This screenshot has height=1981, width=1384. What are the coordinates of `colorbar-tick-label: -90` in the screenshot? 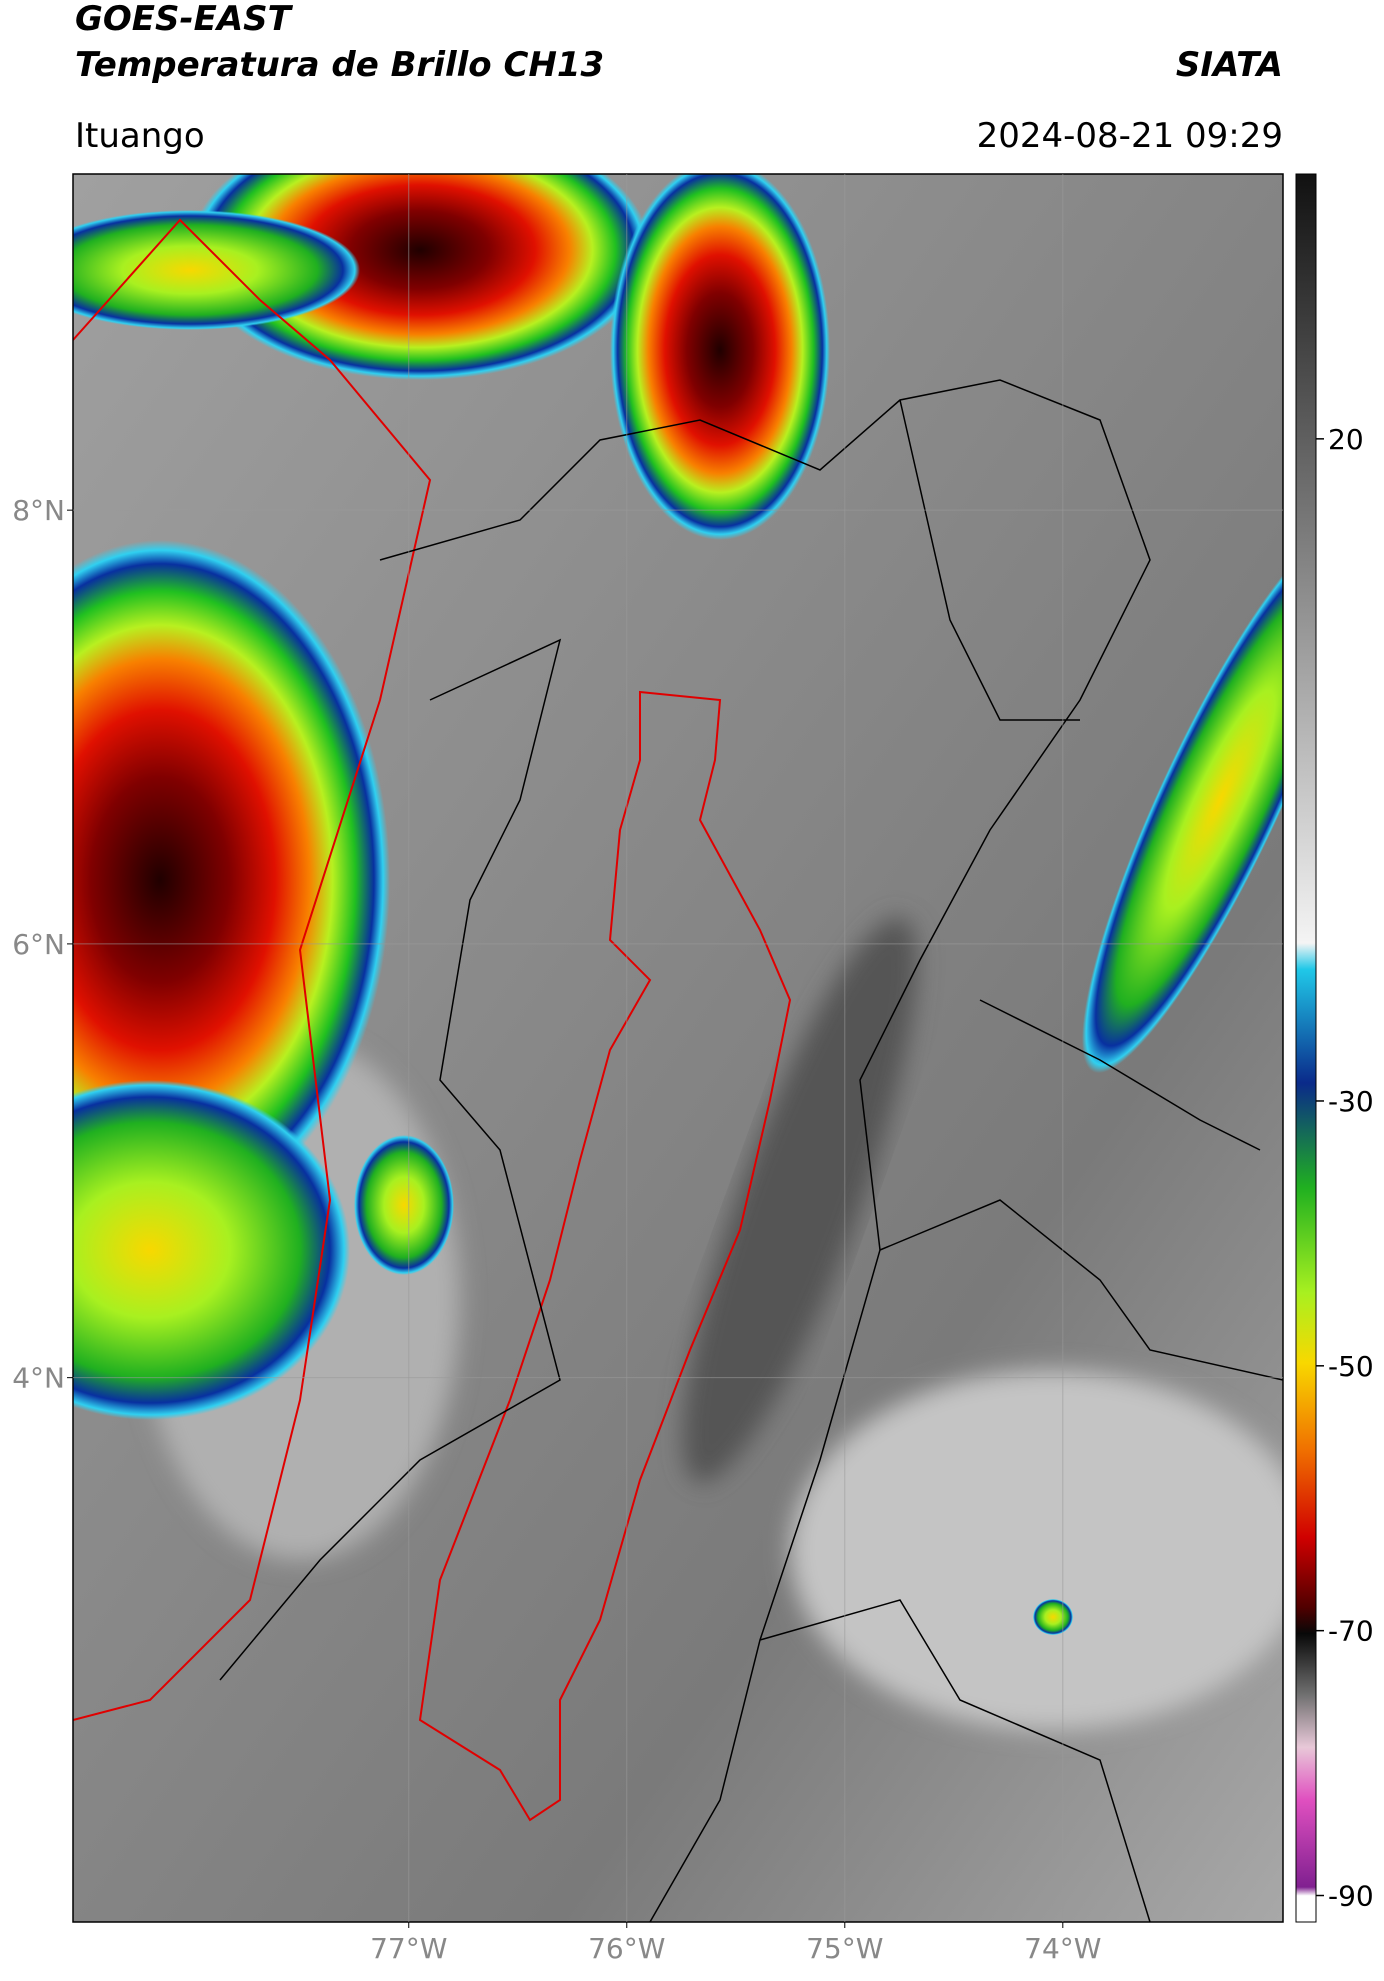 It's located at (1351, 1896).